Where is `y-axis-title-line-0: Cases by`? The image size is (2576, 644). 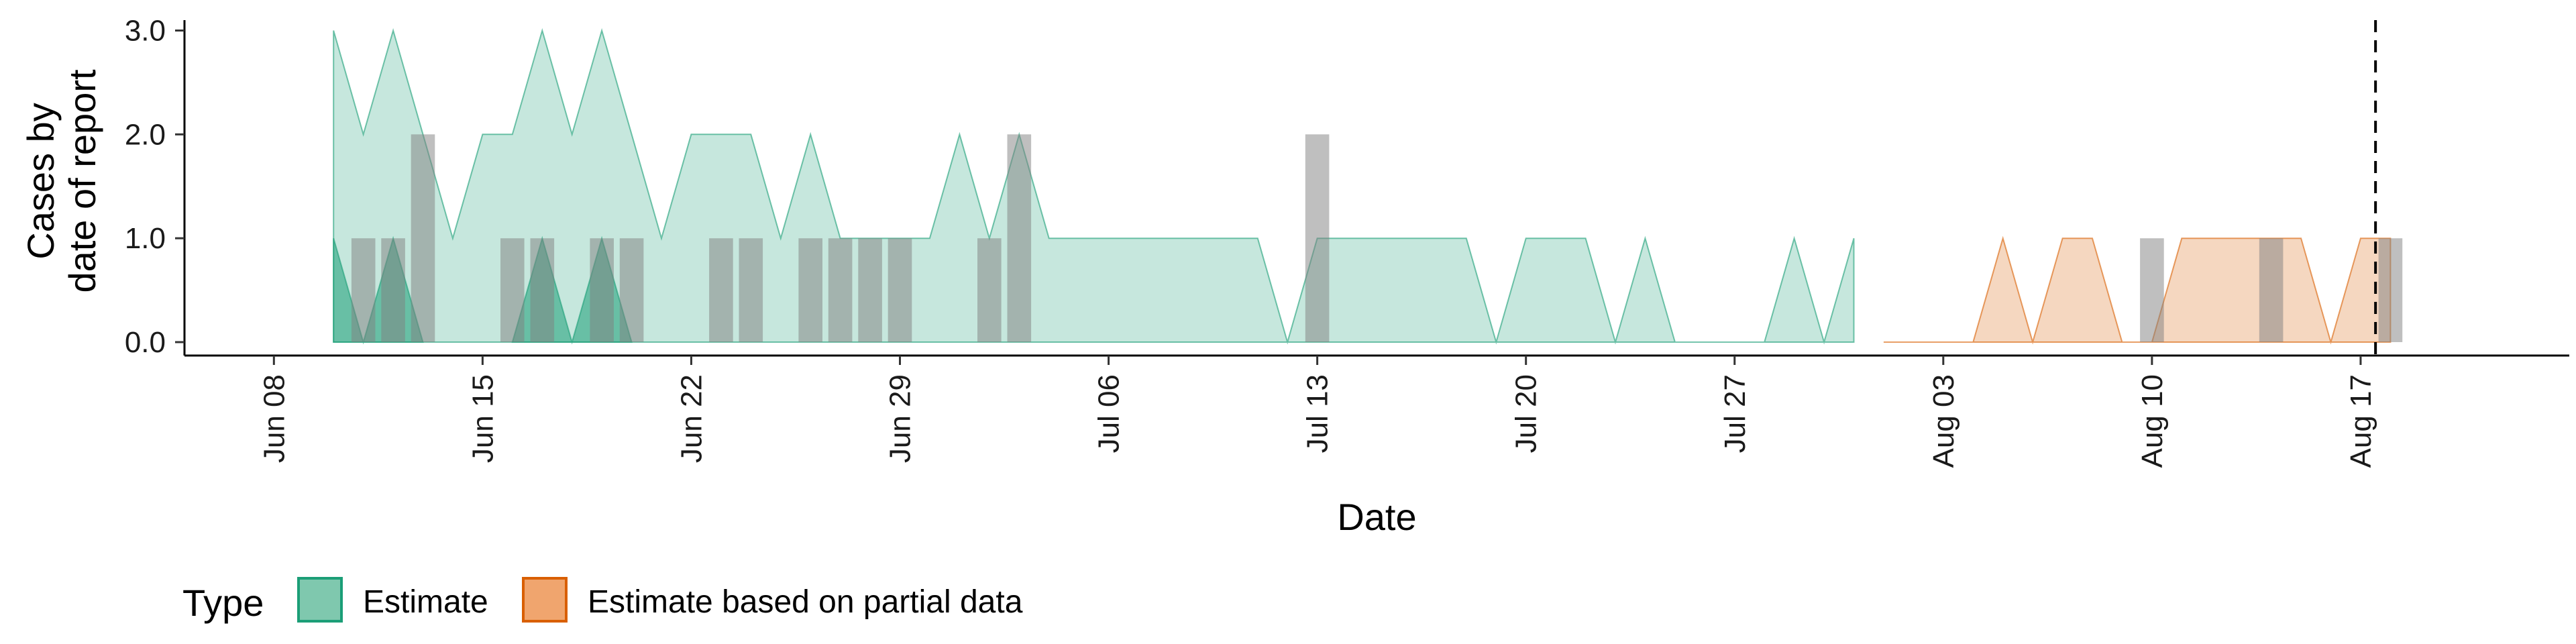
y-axis-title-line-0: Cases by is located at coordinates (40, 181).